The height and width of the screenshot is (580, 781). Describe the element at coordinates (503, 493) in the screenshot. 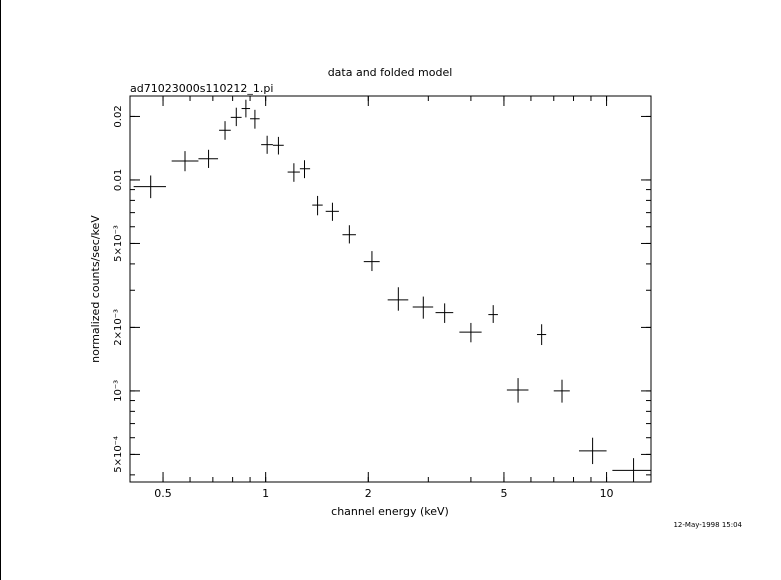

I see `x-tick-label: 5` at that location.